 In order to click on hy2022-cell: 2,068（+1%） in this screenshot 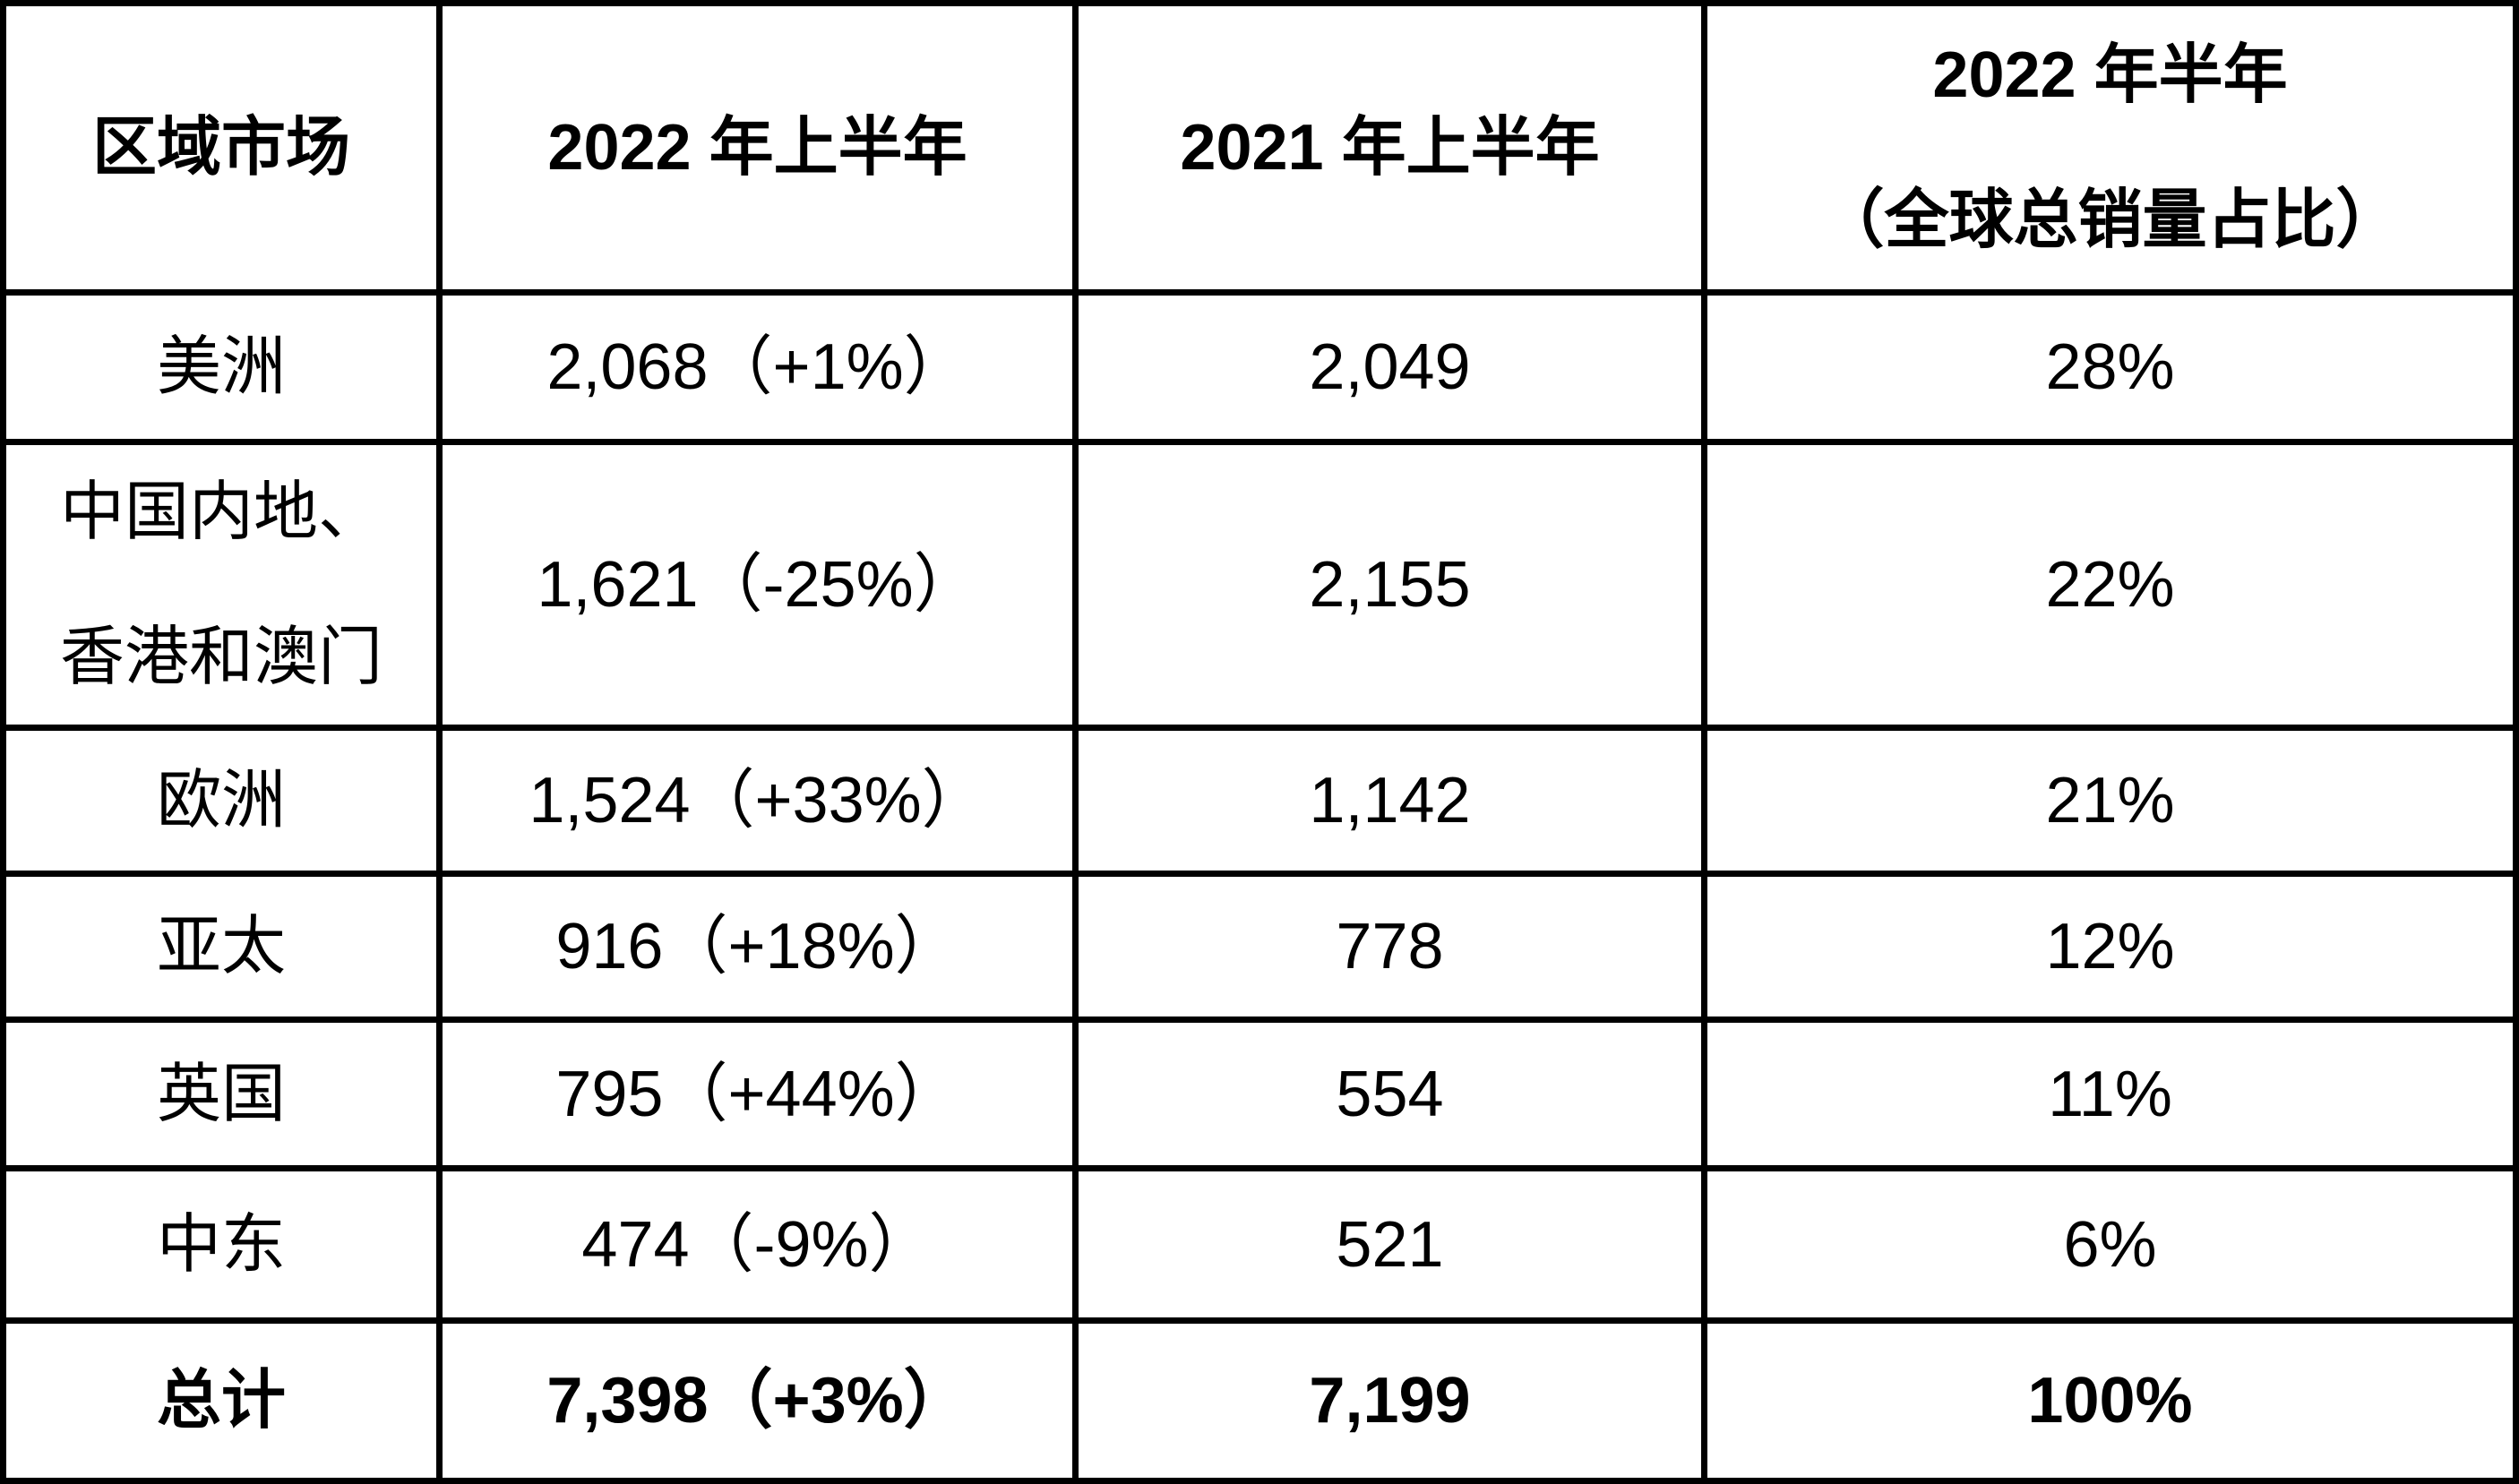, I will do `click(761, 370)`.